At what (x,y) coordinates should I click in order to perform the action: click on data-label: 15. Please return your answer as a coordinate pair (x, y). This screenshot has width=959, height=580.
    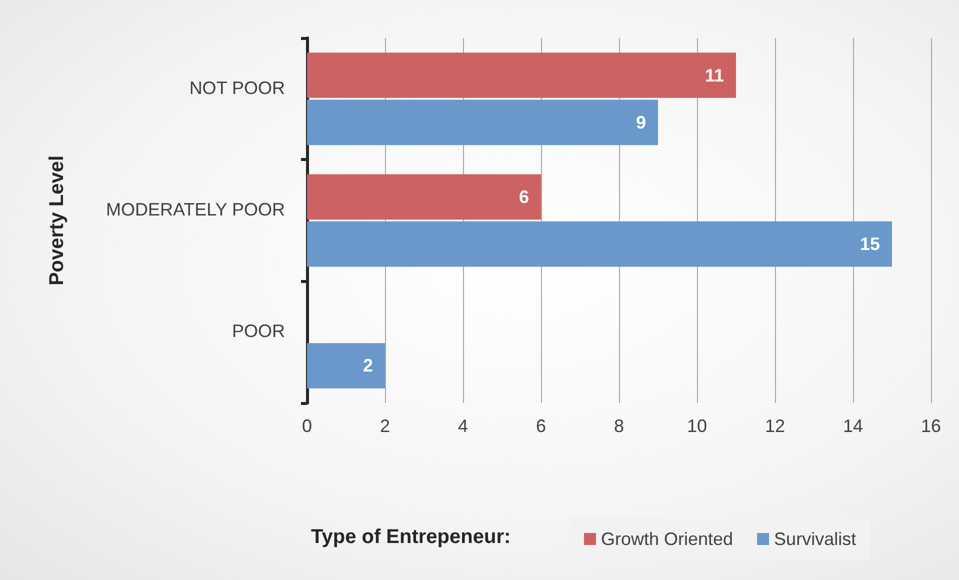
    Looking at the image, I should click on (870, 244).